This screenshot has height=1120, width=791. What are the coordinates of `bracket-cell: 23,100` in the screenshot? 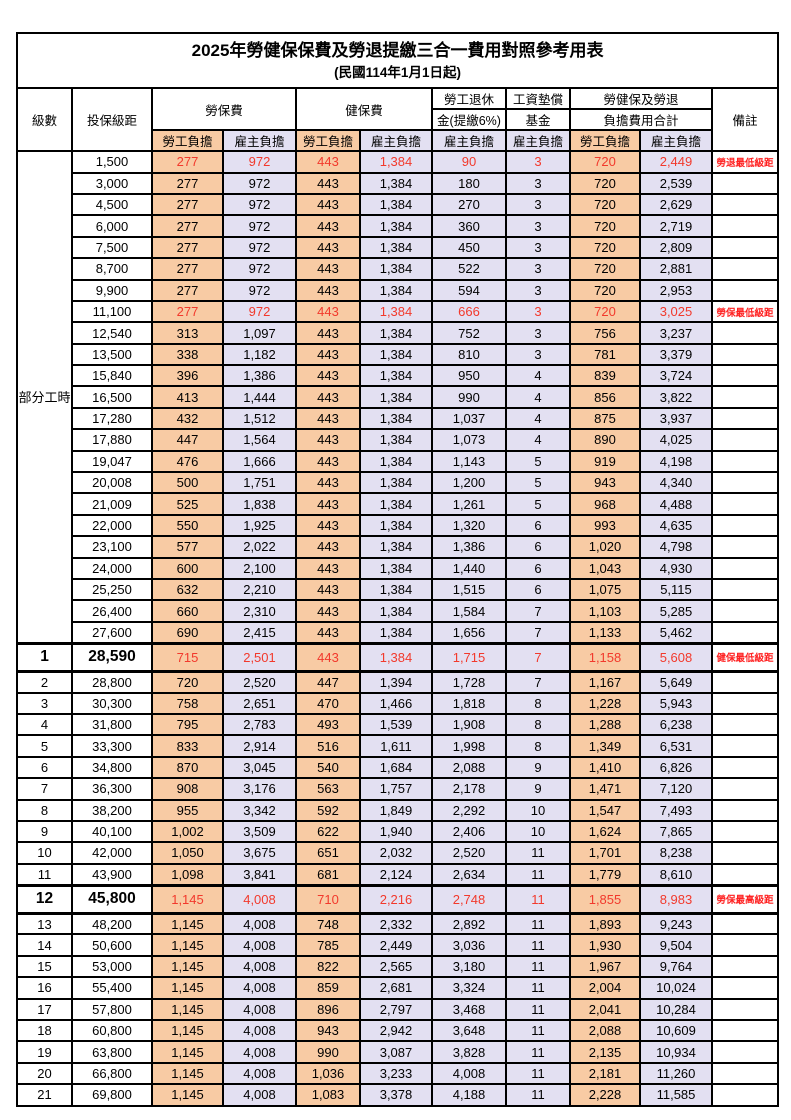 It's located at (112, 547).